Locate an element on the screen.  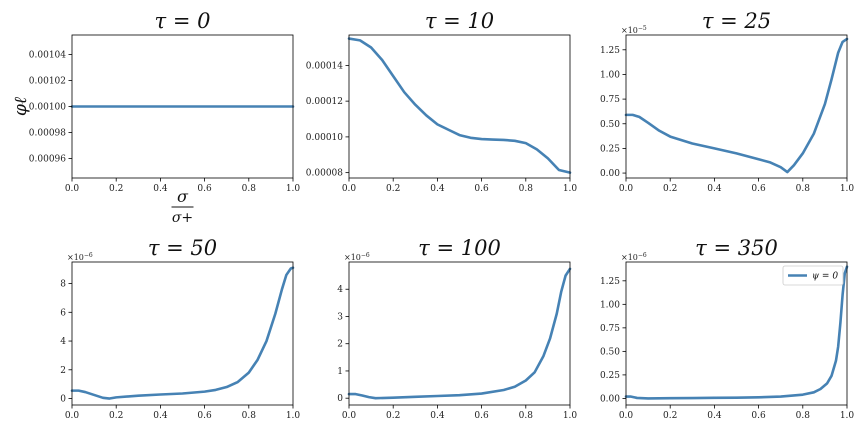
y-tick-label: 1 is located at coordinates (340, 372).